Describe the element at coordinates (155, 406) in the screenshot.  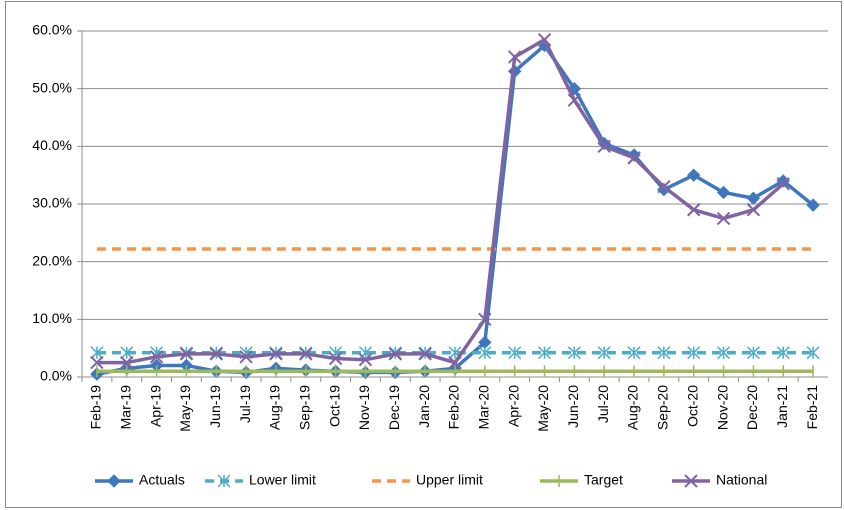
I see `x-tick-label: Apr-19` at that location.